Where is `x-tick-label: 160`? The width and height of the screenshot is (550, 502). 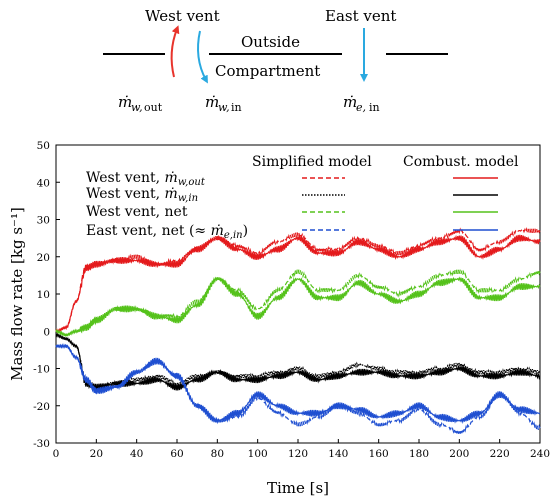
x-tick-label: 160 is located at coordinates (379, 454).